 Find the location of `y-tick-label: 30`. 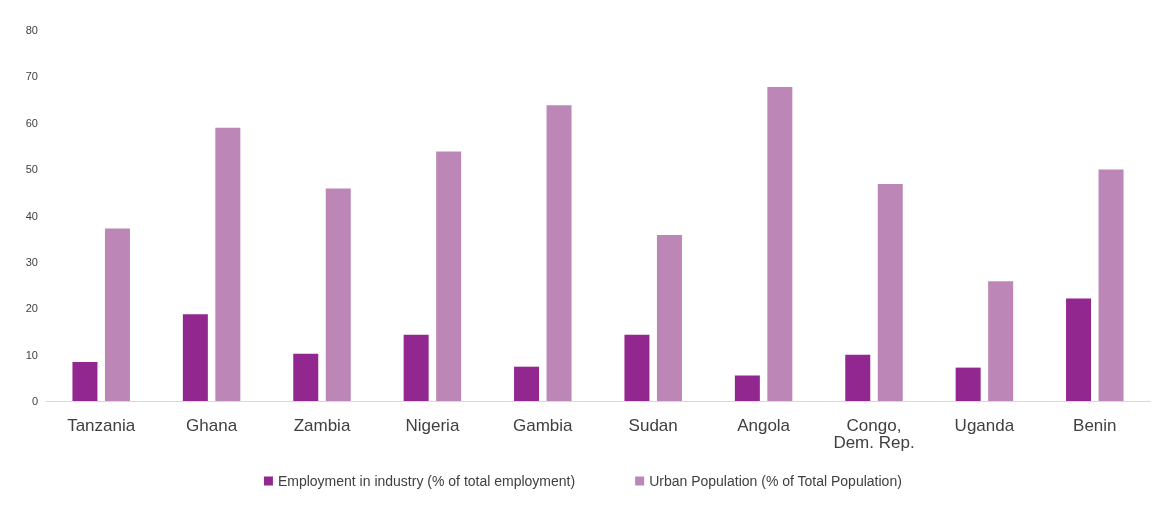

y-tick-label: 30 is located at coordinates (31, 261).